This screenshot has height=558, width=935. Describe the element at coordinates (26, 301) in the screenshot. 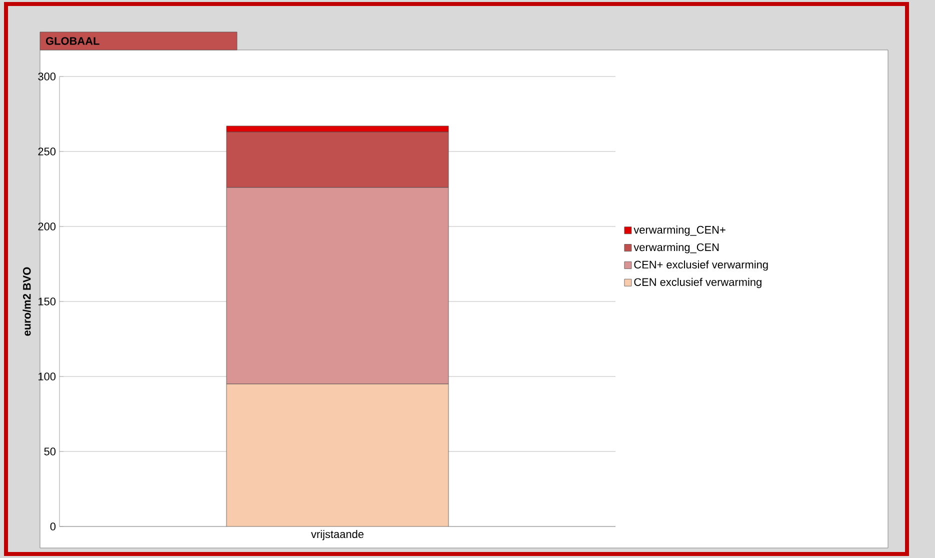

I see `y-axis-title: euro/m2 BVO` at that location.